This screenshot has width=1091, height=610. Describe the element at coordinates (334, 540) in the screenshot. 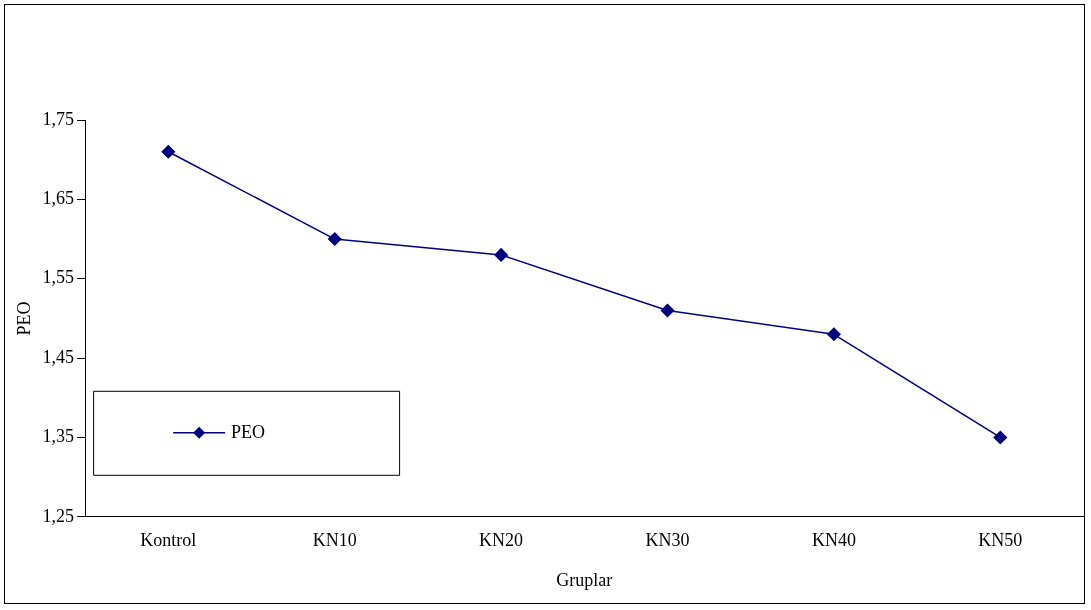

I see `x-tick-label: KN10` at that location.